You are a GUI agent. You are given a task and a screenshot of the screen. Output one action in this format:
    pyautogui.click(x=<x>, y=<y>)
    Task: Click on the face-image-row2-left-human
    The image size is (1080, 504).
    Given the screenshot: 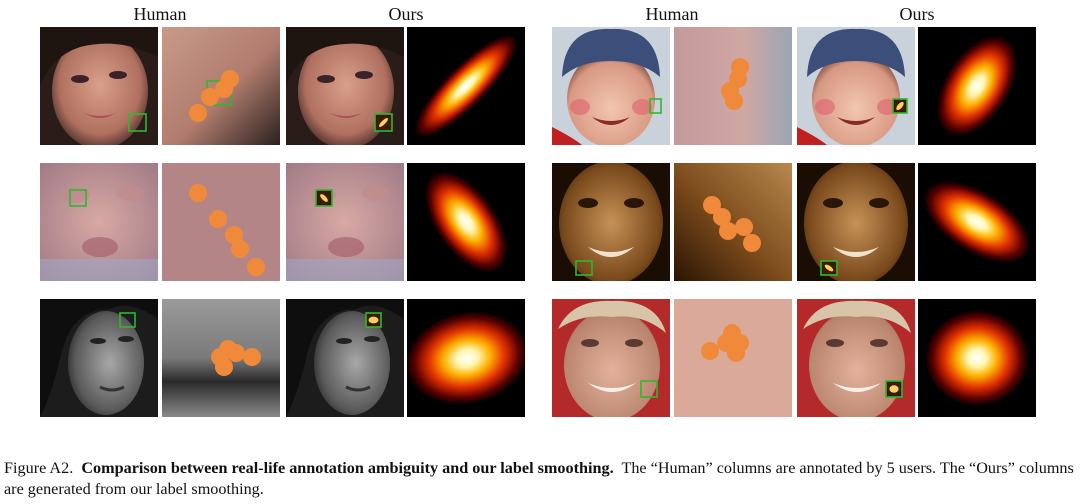 What is the action you would take?
    pyautogui.click(x=99, y=222)
    